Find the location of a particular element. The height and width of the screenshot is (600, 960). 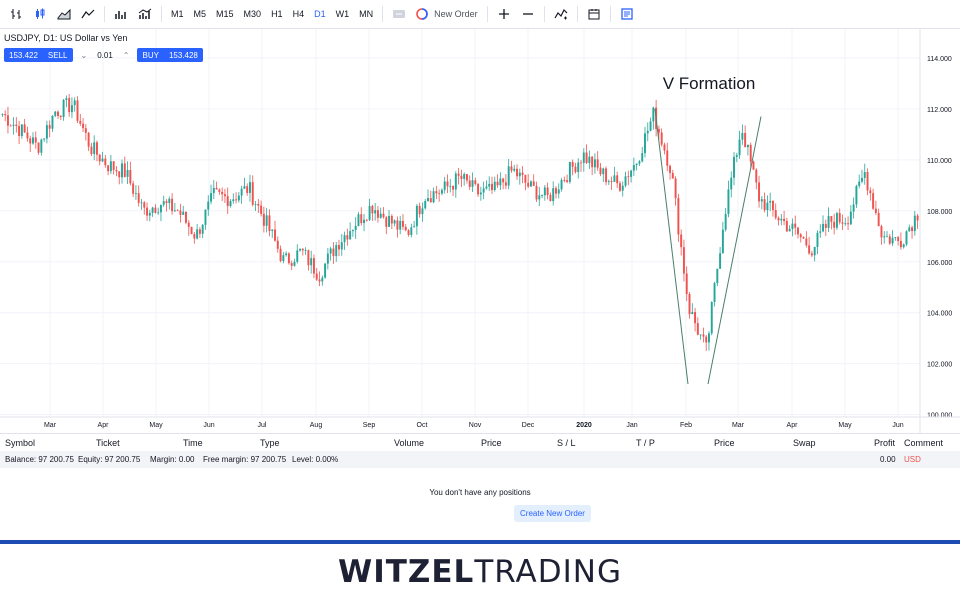

col-stop-loss: S / L is located at coordinates (566, 442).